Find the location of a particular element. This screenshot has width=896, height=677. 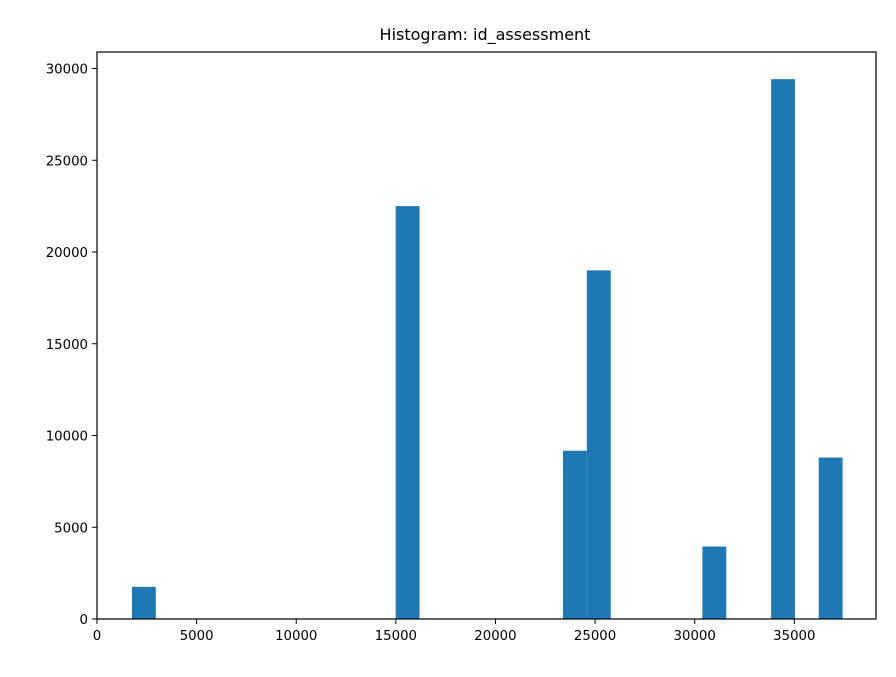

y-tick-label: 25000 is located at coordinates (67, 161).